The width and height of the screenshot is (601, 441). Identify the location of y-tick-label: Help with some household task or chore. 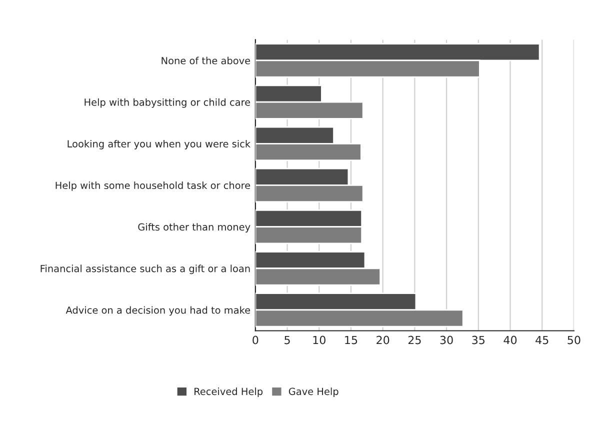
(153, 186).